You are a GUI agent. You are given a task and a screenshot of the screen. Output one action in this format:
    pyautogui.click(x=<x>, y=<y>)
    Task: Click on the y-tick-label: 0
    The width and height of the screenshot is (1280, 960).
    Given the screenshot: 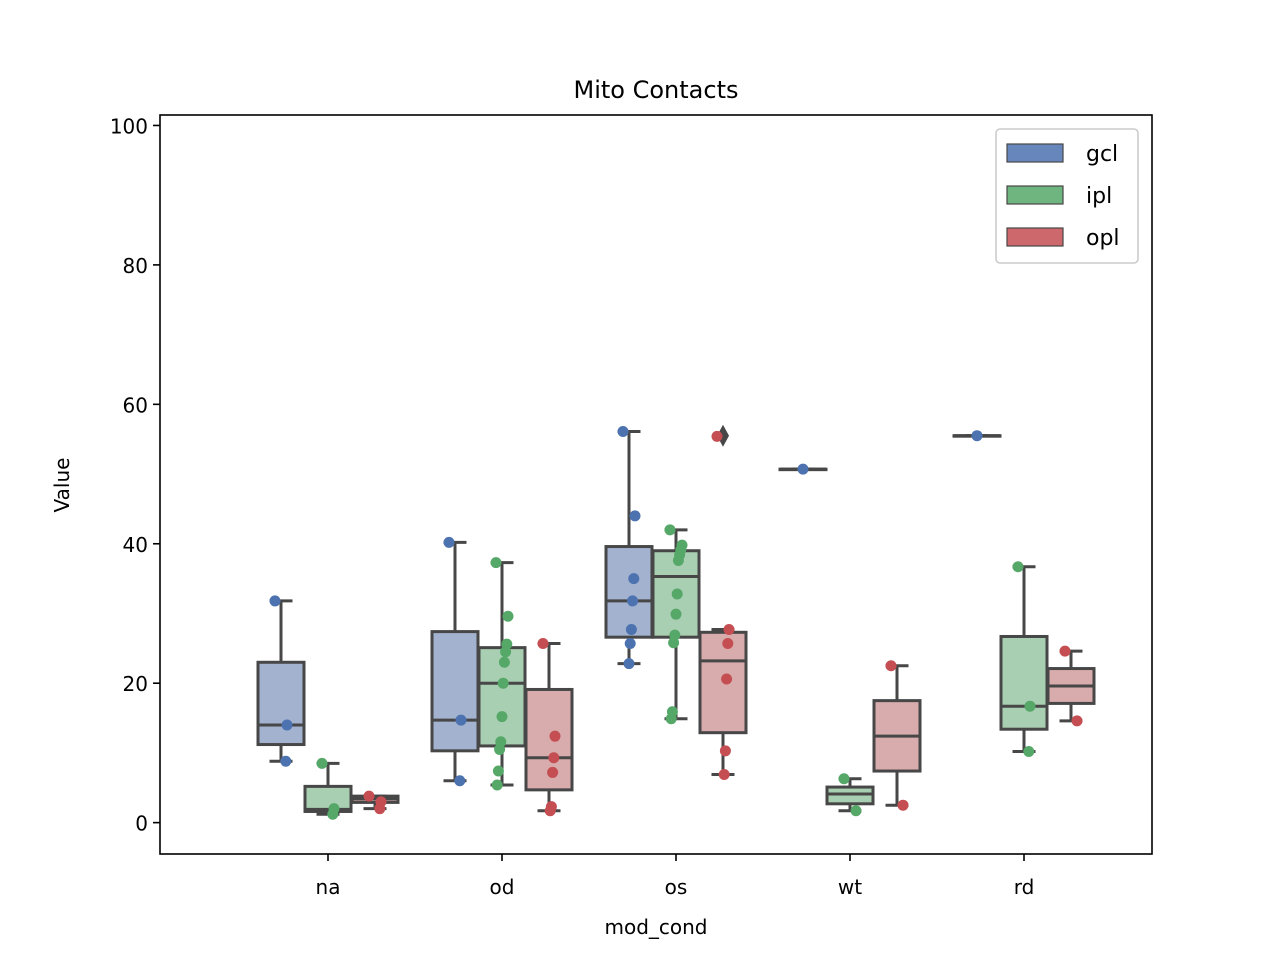 What is the action you would take?
    pyautogui.click(x=141, y=824)
    